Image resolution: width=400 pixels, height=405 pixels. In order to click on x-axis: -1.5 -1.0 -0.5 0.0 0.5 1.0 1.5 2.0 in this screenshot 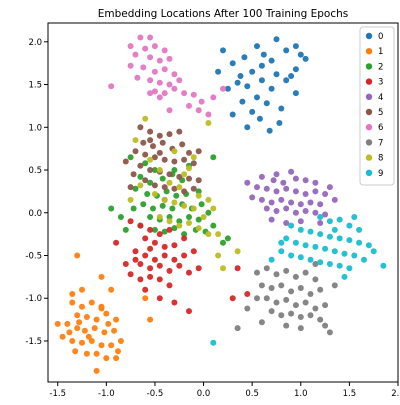, I will do `click(224, 390)`.